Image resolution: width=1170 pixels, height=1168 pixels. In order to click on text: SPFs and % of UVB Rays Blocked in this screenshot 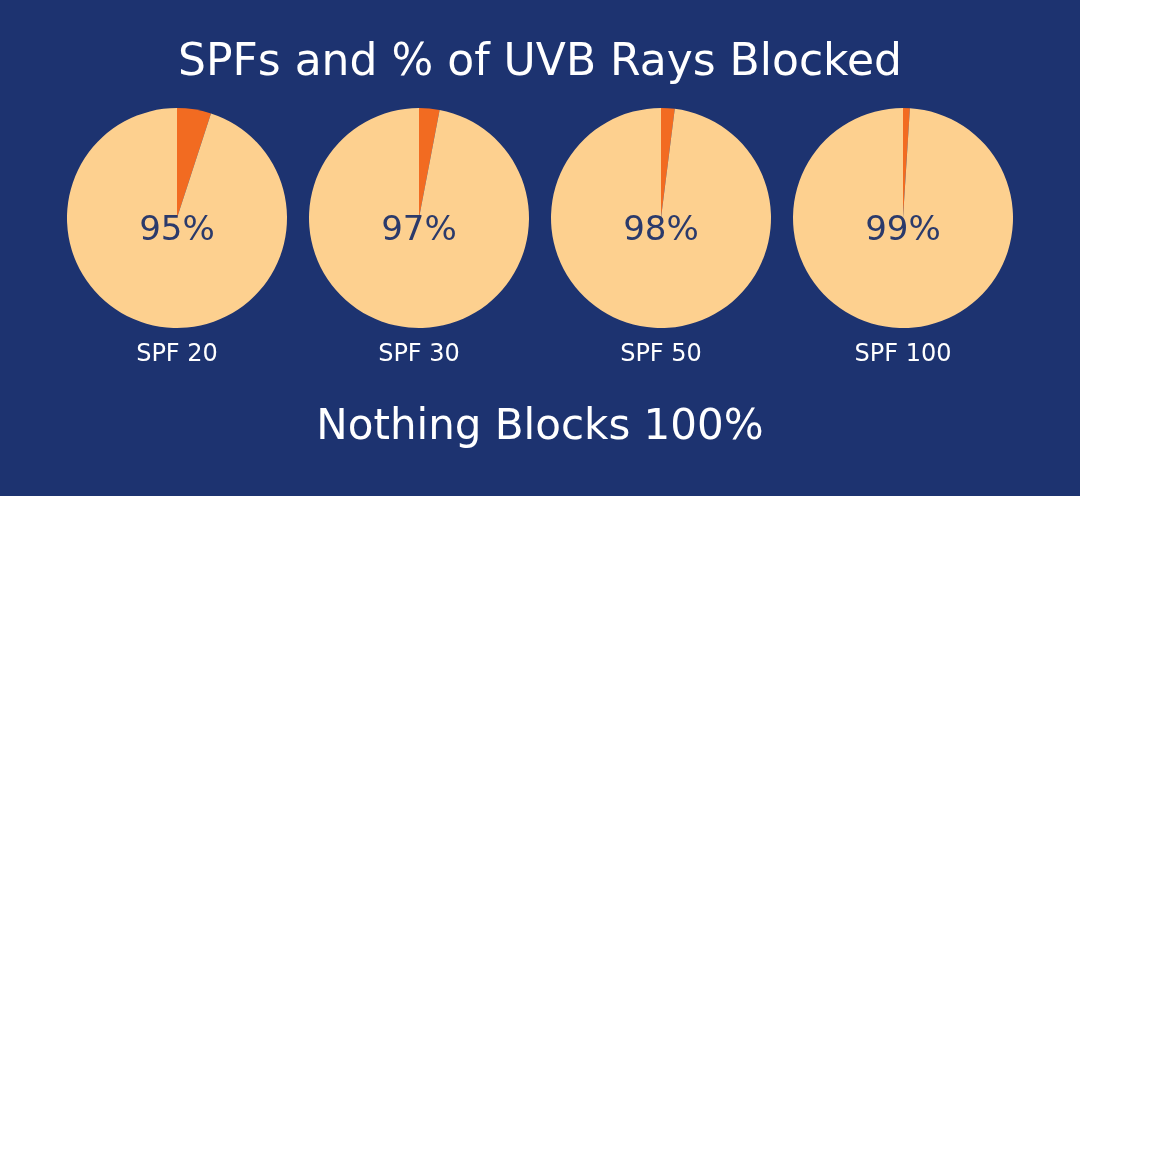, I will do `click(540, 59)`.